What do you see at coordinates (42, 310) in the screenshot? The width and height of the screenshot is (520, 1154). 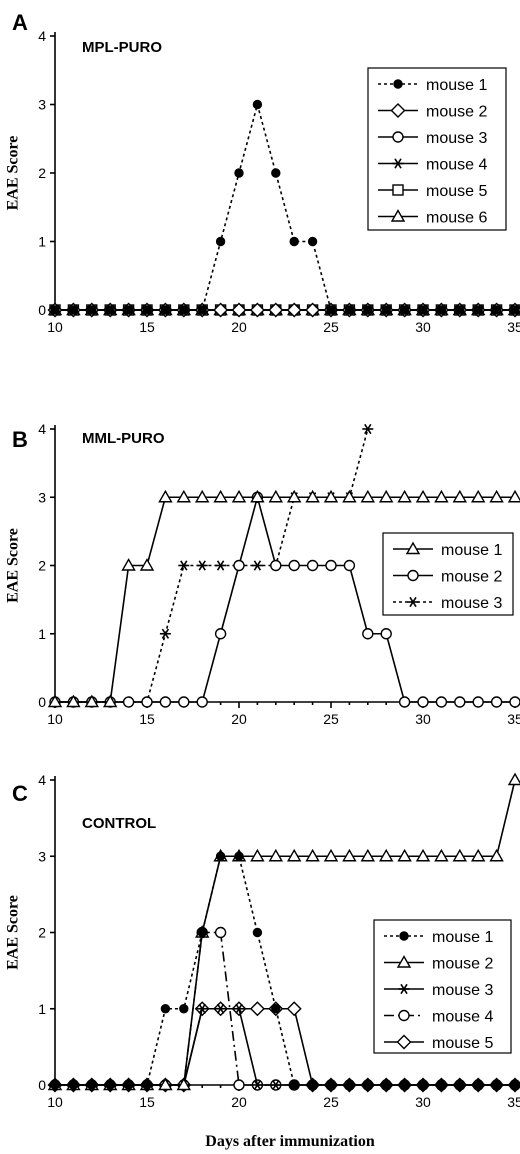 I see `y-tick-label: 0` at bounding box center [42, 310].